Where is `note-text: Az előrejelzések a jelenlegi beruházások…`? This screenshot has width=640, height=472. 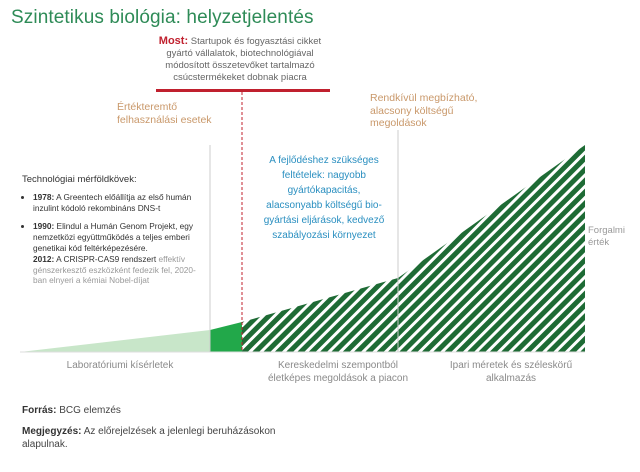
note-text: Az előrejelzések a jelenlegi beruházások… is located at coordinates (149, 438).